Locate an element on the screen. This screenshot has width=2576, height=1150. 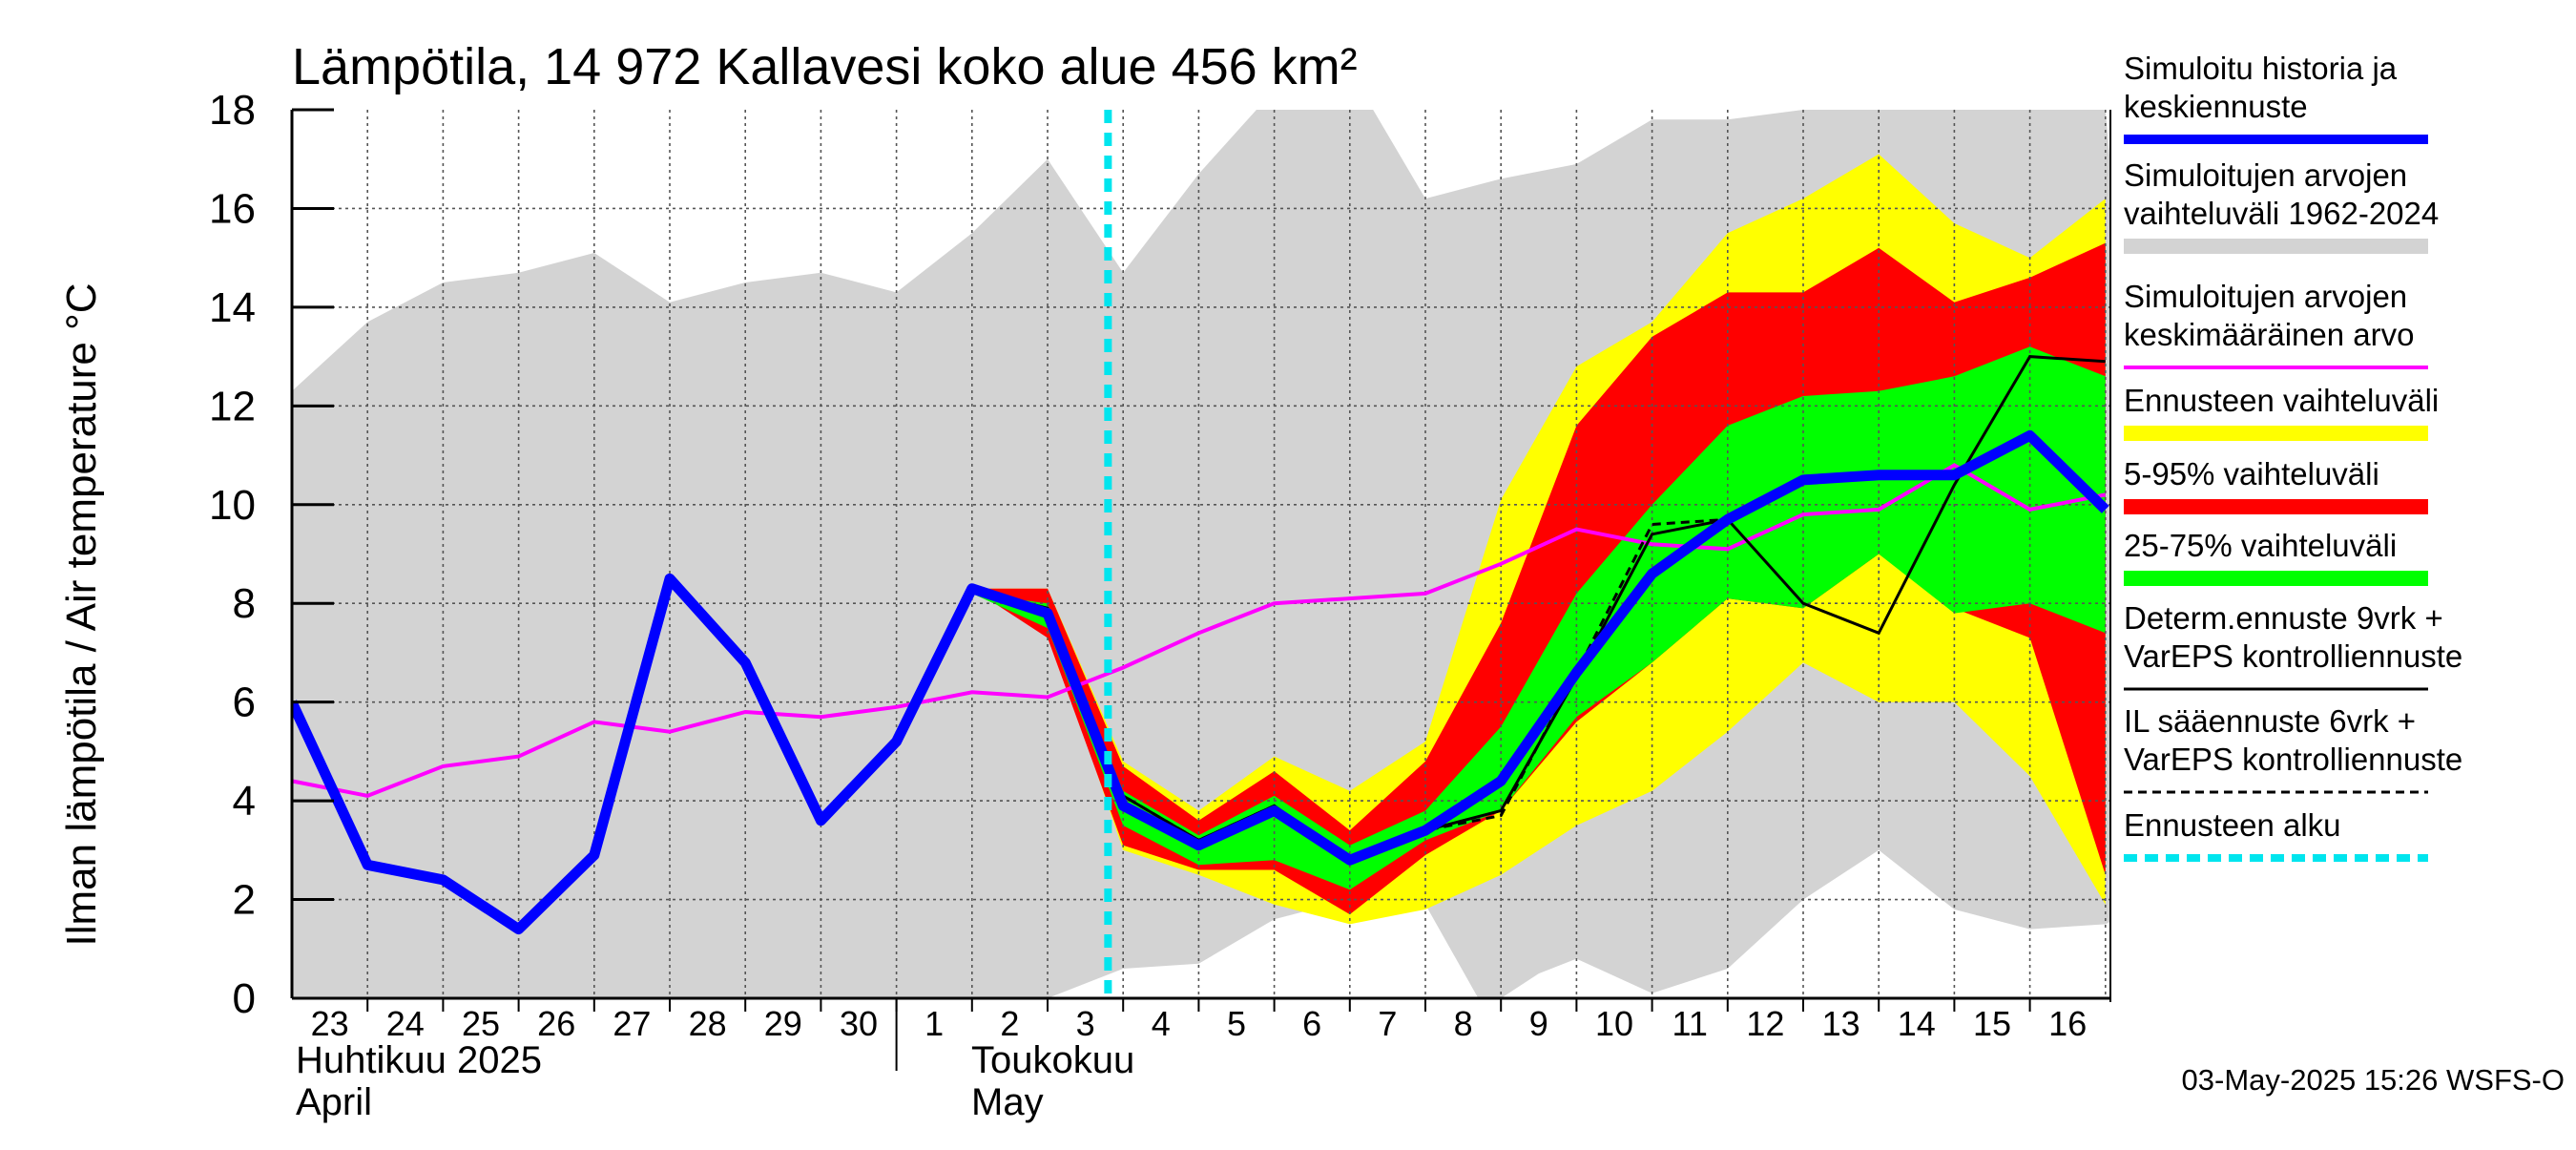
legend-item-ensemble-range: Ennusteen vaihteluväli is located at coordinates (2281, 412).